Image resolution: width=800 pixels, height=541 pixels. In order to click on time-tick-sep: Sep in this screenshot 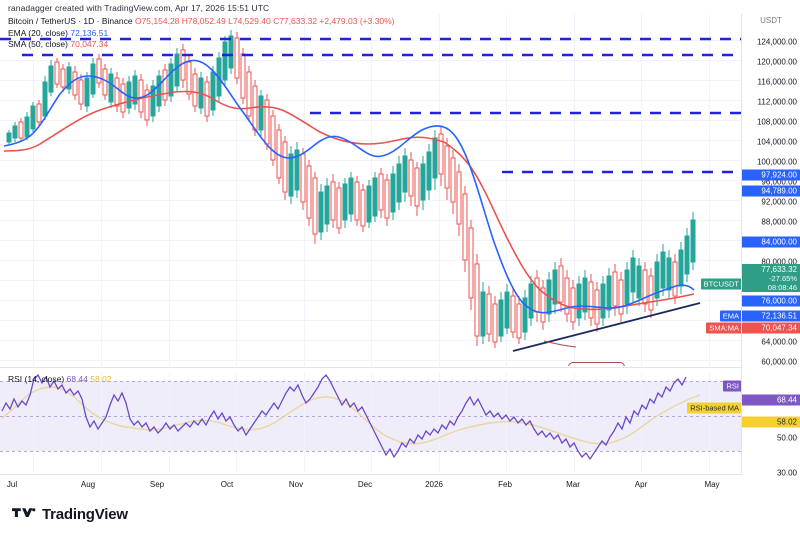, I will do `click(157, 484)`.